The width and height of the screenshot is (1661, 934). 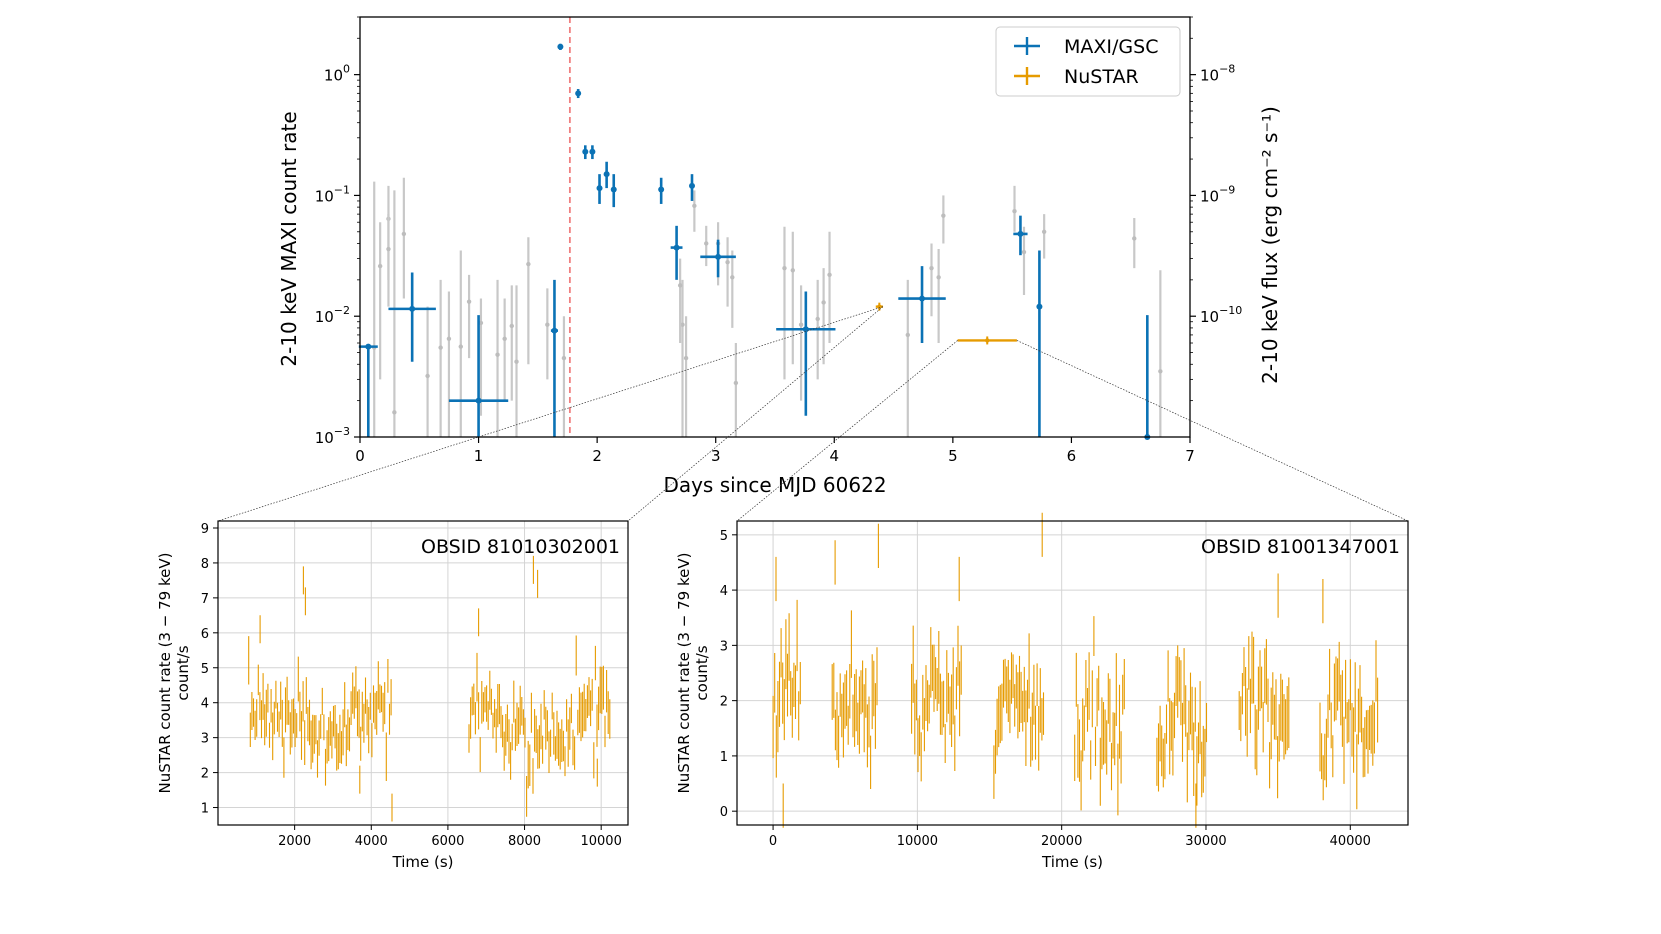 What do you see at coordinates (775, 451) in the screenshot?
I see `main-x-ticks: 0 1 2 3 4 5 6 7` at bounding box center [775, 451].